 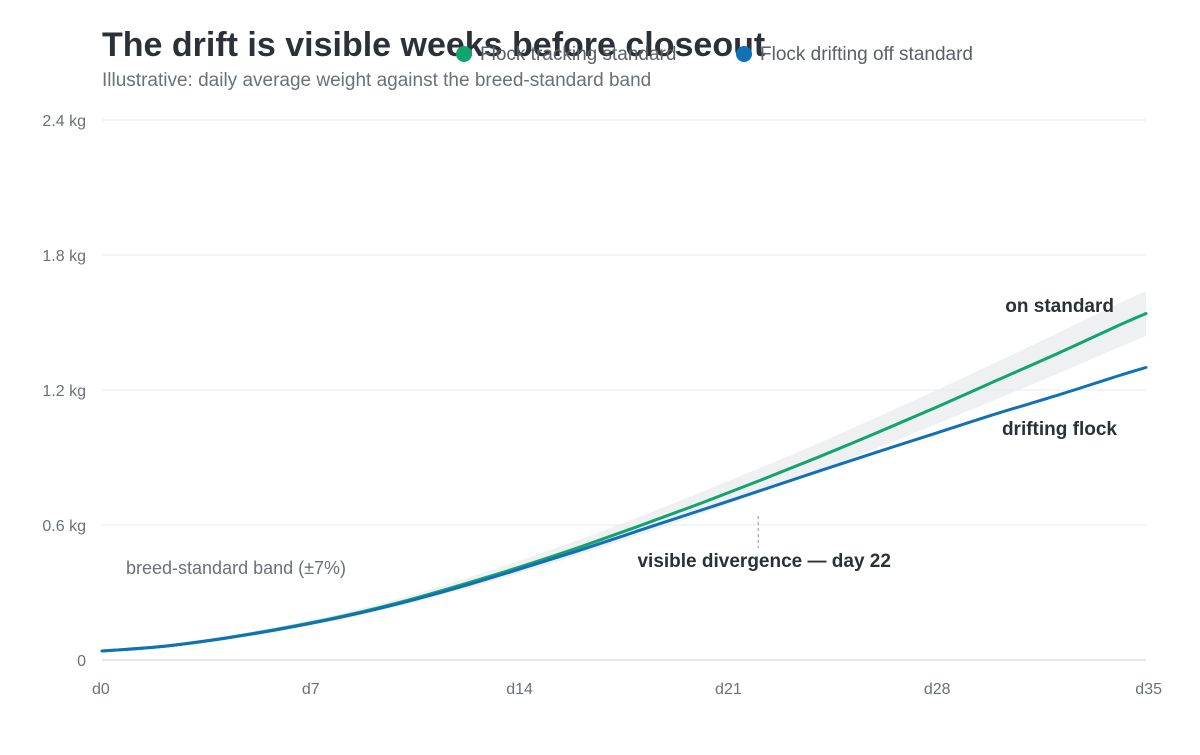 I want to click on y-tick-label: 1.2 kg, so click(x=64, y=391).